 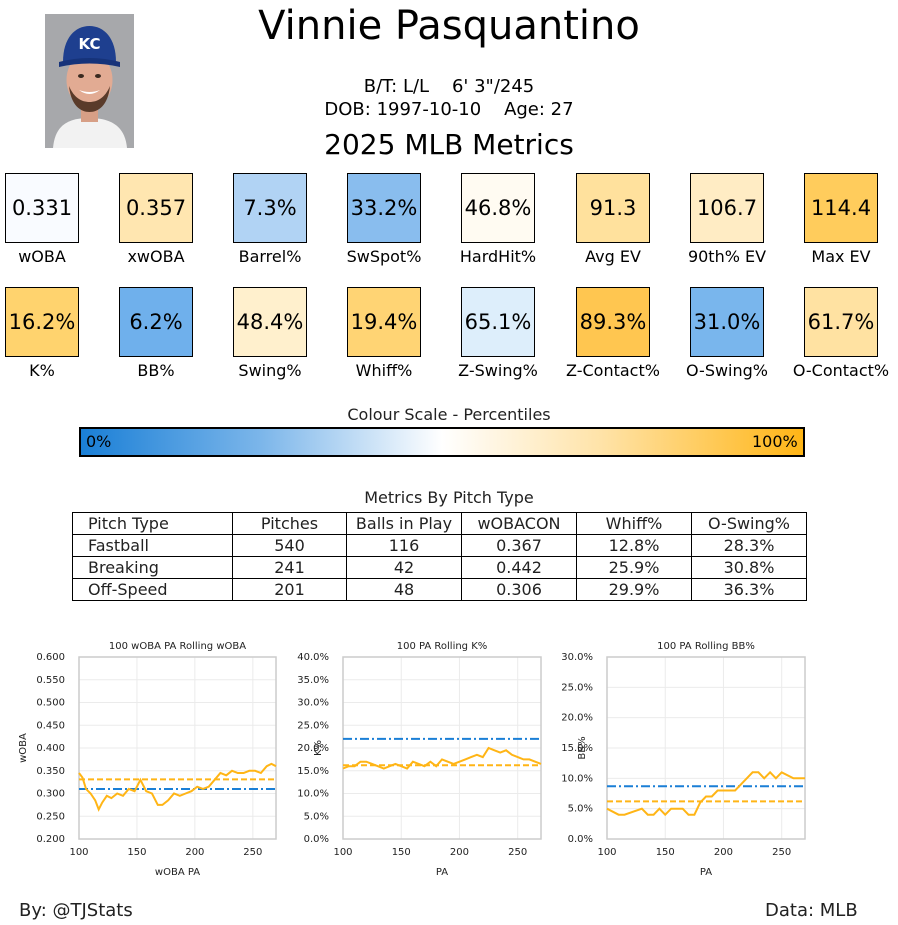 I want to click on y-tick-label: 0.450, so click(x=50, y=725).